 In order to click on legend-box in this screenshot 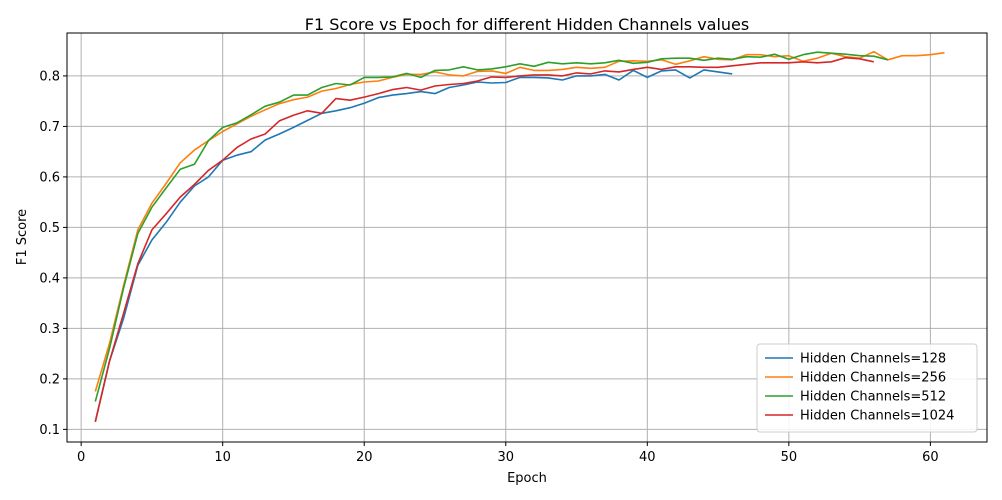, I will do `click(867, 388)`.